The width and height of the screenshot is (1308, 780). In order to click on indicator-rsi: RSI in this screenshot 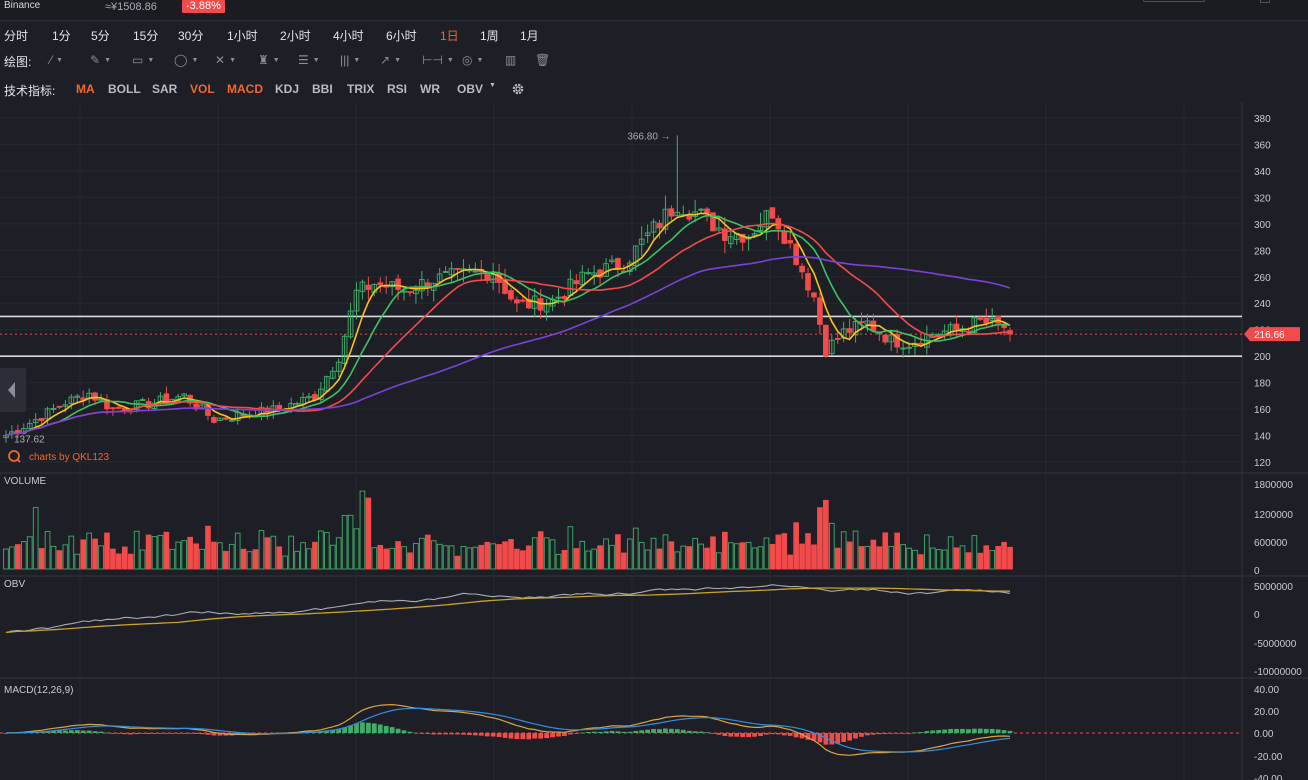, I will do `click(397, 89)`.